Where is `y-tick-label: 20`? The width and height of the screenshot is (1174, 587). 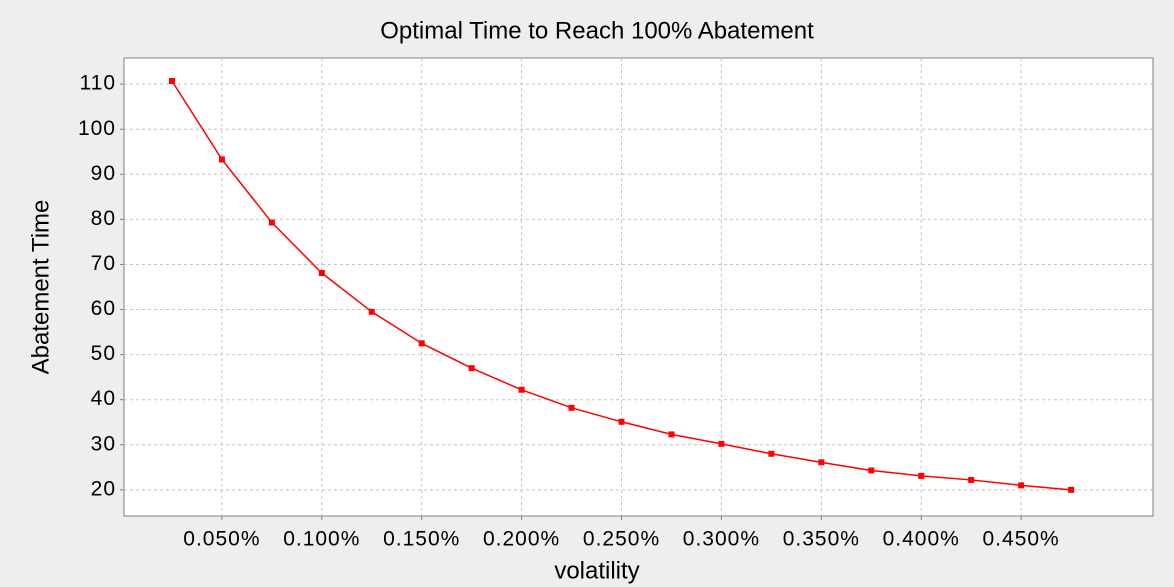 y-tick-label: 20 is located at coordinates (103, 488).